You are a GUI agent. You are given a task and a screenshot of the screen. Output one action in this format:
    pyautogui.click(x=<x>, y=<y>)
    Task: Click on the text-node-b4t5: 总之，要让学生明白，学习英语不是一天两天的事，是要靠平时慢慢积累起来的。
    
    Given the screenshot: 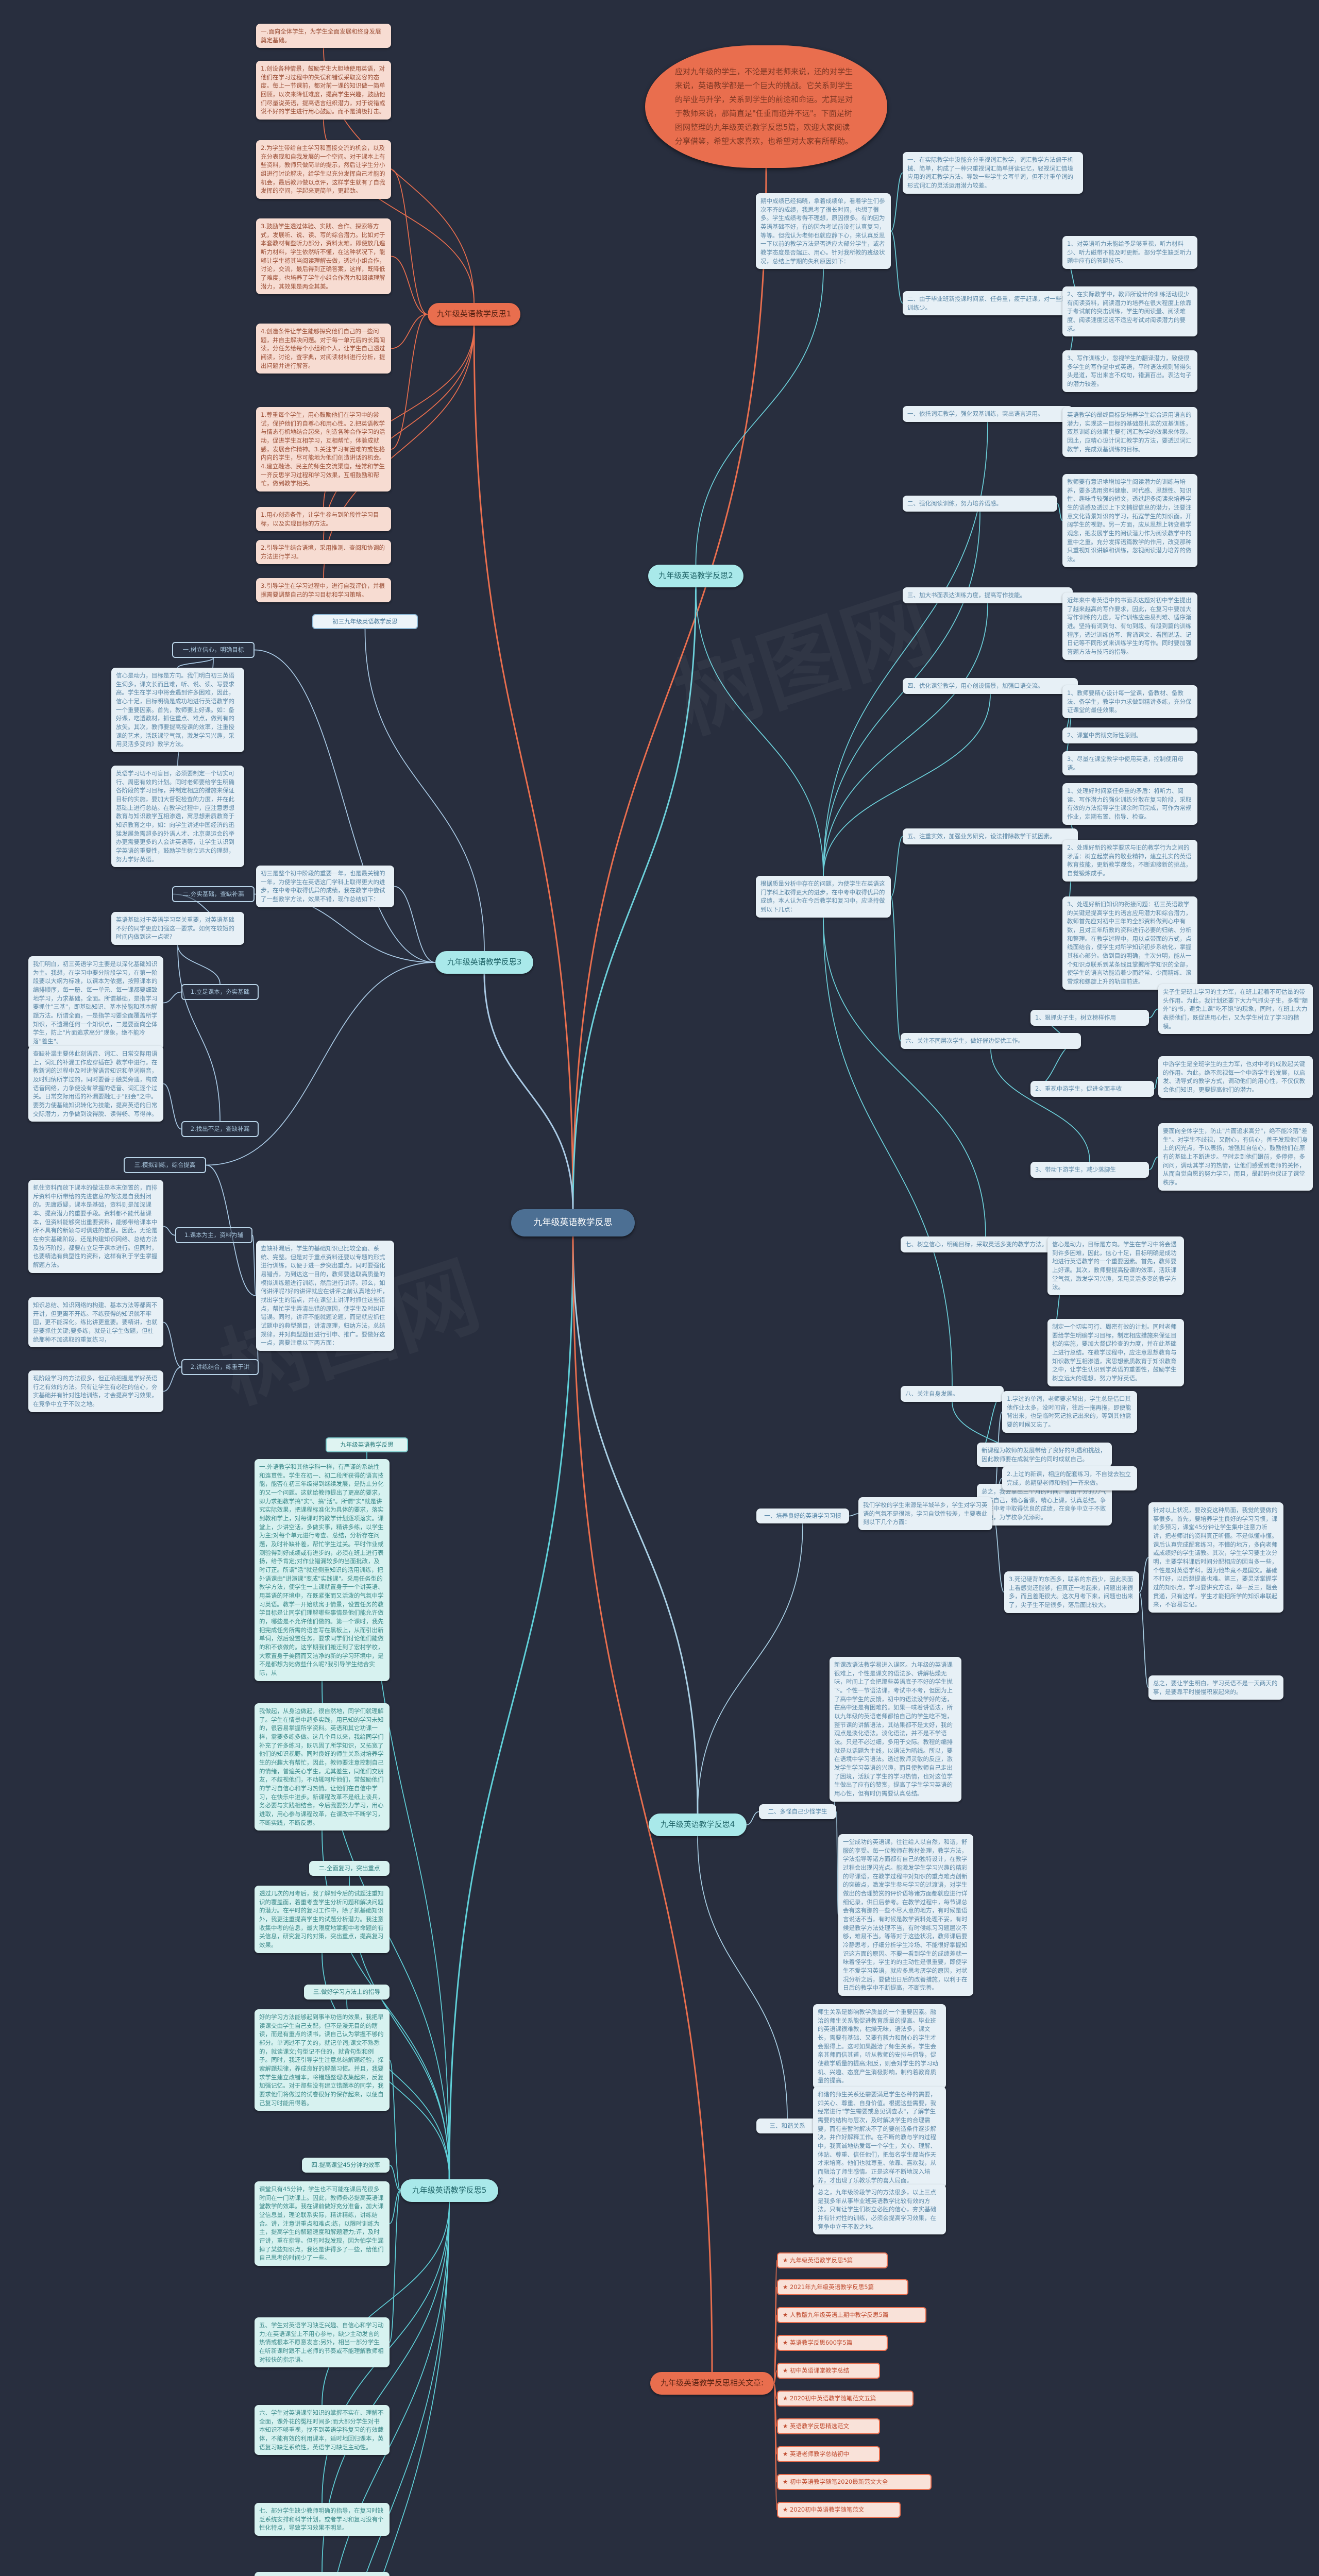 What is the action you would take?
    pyautogui.click(x=1215, y=1688)
    